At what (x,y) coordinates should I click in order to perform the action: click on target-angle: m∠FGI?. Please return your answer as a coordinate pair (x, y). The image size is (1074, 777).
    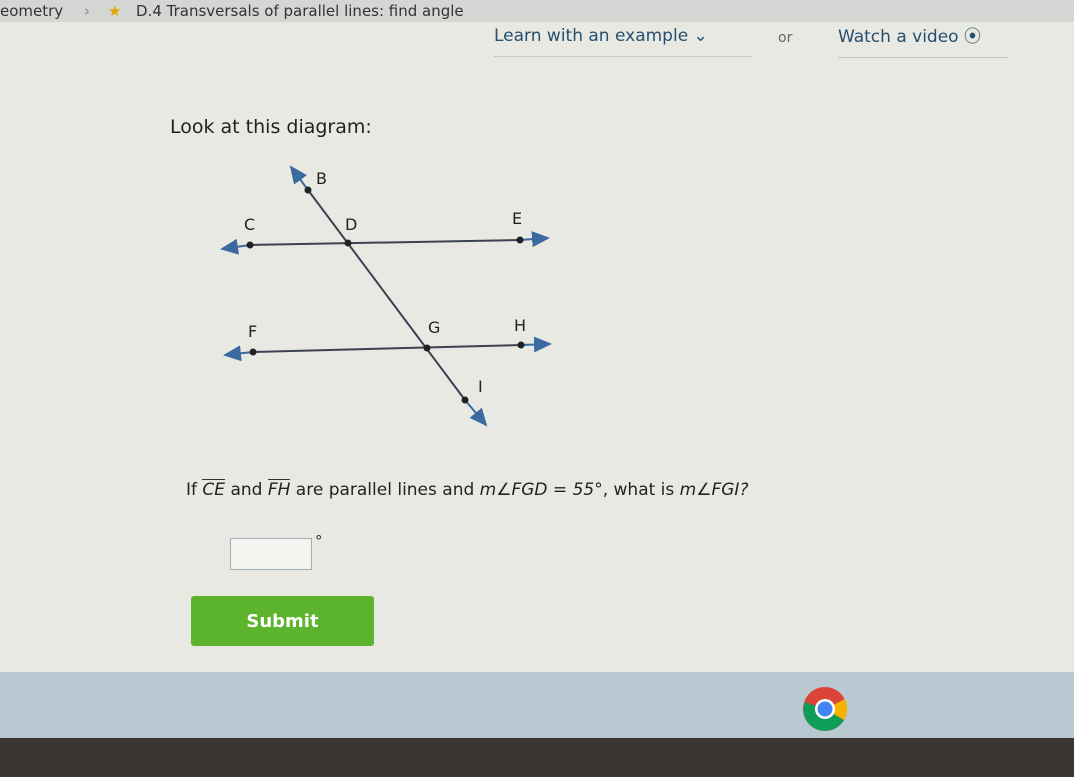
    Looking at the image, I should click on (714, 490).